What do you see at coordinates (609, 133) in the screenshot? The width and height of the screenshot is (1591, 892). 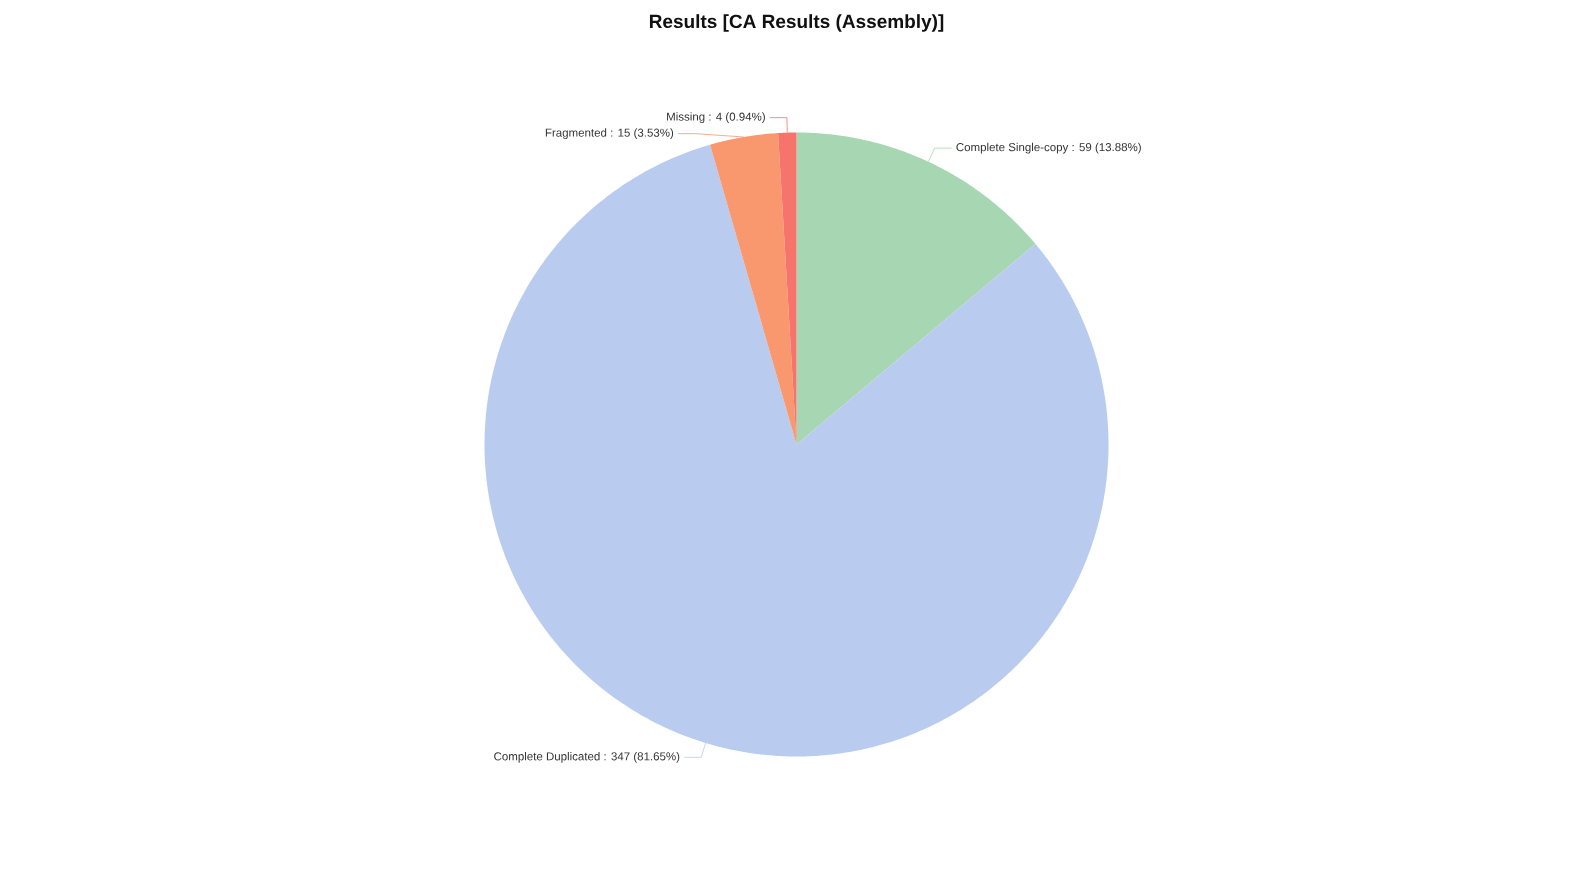 I see `slice-label: Fragmented : 15 (3.53%)` at bounding box center [609, 133].